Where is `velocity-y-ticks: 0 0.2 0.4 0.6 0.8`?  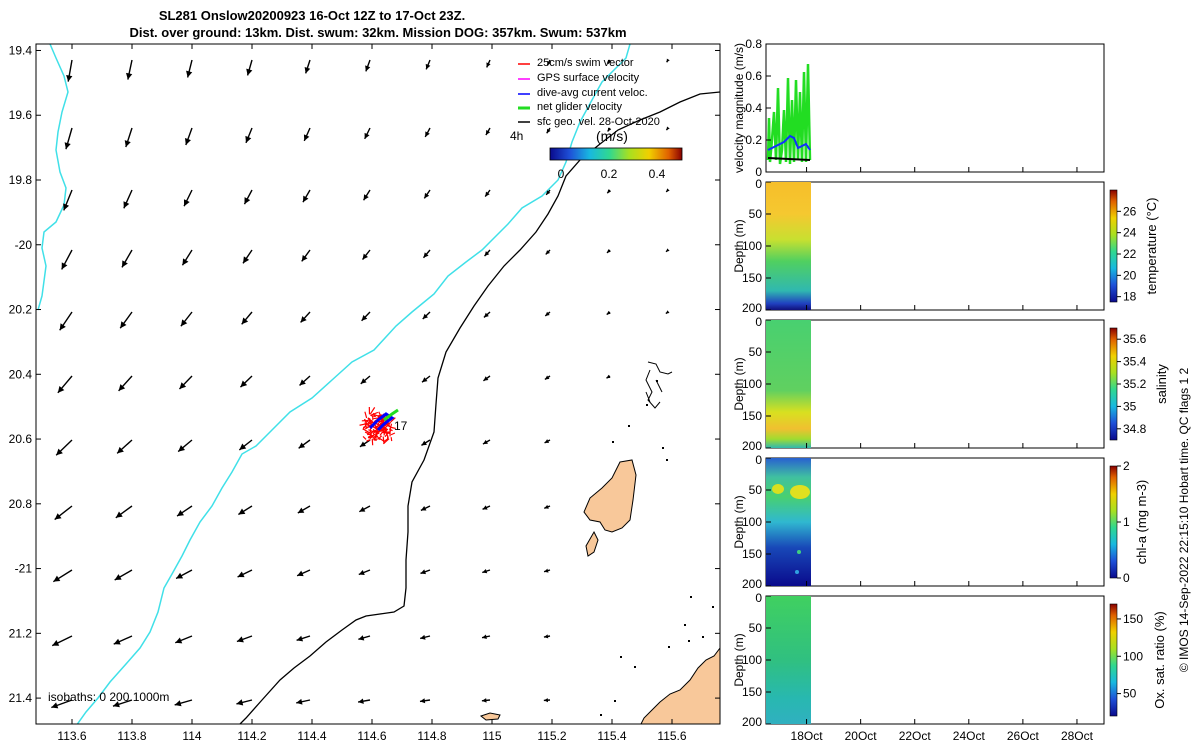
velocity-y-ticks: 0 0.2 0.4 0.6 0.8 is located at coordinates (758, 108).